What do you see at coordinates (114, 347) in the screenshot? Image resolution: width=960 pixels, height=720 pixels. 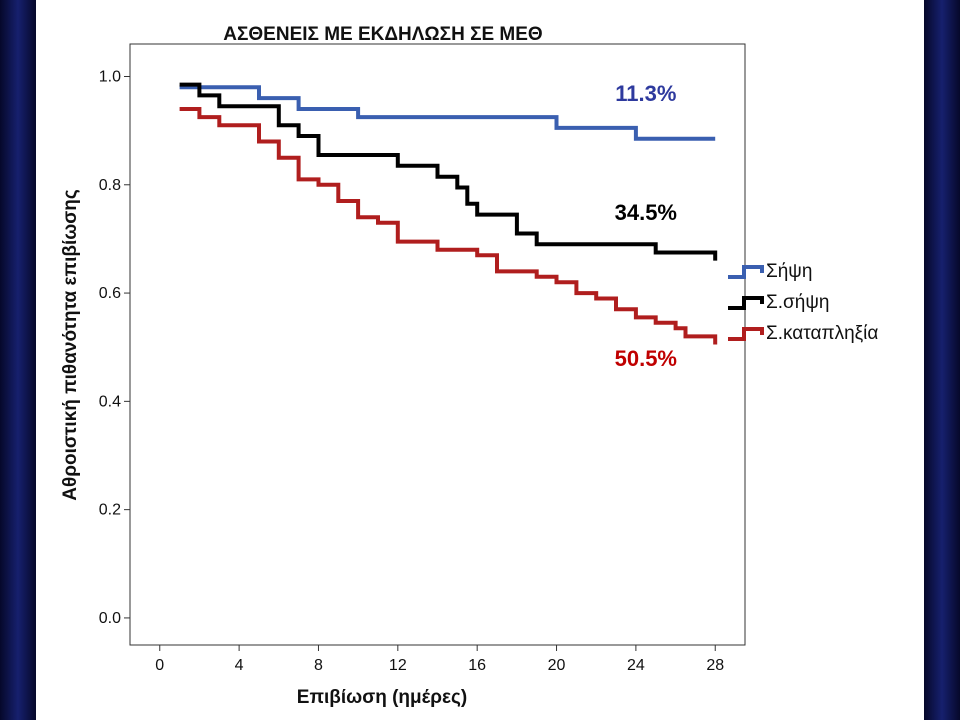 I see `y-axis: 0.0 0.2 0.4 0.6 0.8 1.0` at bounding box center [114, 347].